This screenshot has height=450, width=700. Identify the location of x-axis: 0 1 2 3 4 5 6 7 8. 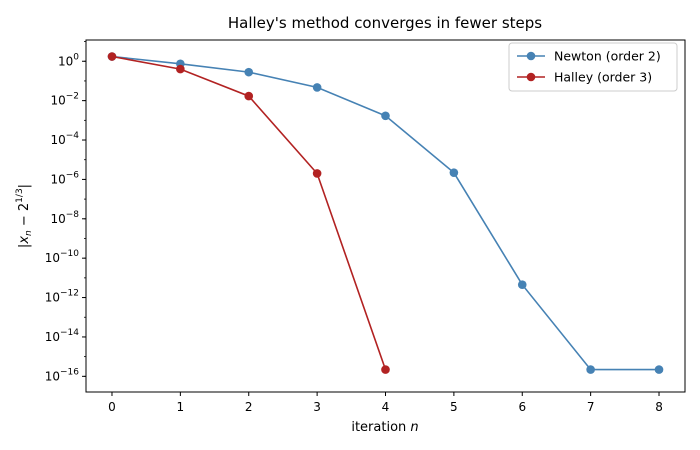
(385, 403).